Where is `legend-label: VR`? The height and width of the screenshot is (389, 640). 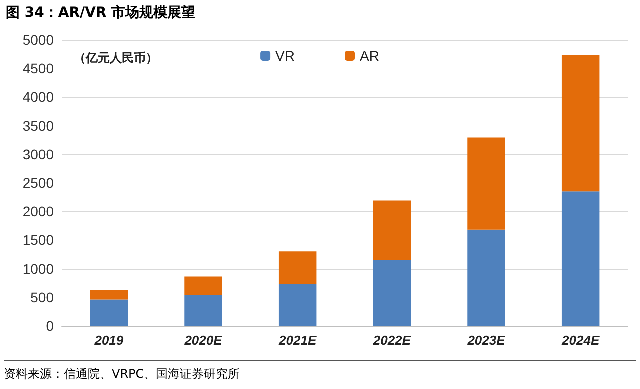 legend-label: VR is located at coordinates (286, 56).